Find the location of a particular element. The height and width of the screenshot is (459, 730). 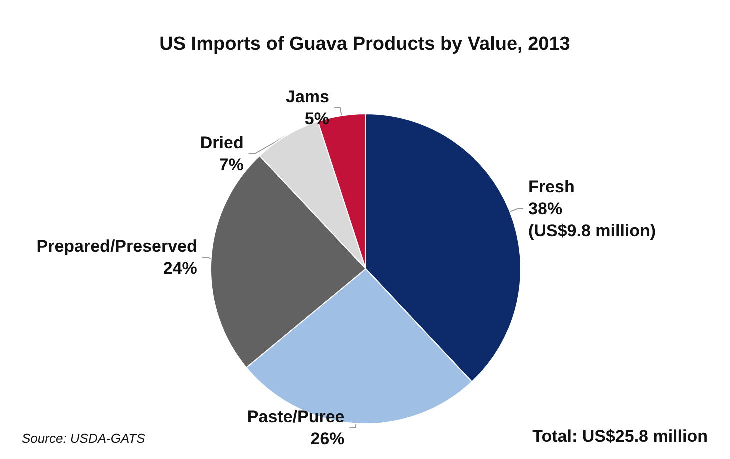

data-label: 38% (US$9.8 million) is located at coordinates (592, 219).